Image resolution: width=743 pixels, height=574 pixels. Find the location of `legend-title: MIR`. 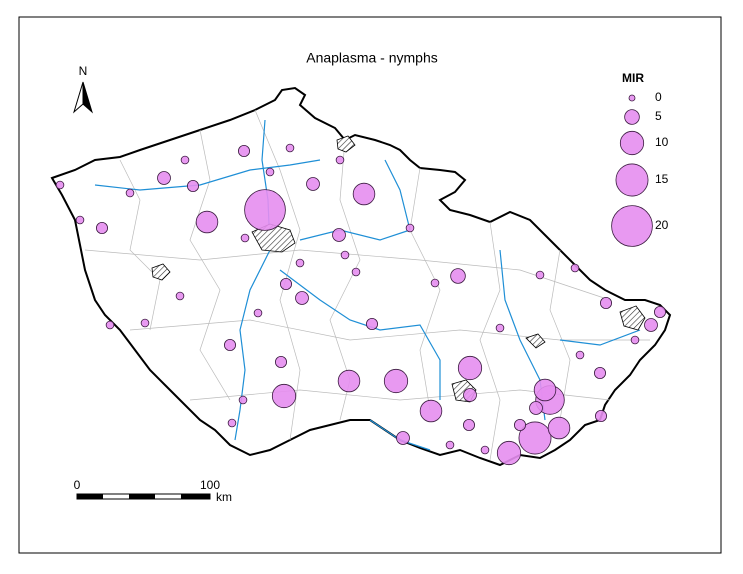

legend-title: MIR is located at coordinates (633, 78).